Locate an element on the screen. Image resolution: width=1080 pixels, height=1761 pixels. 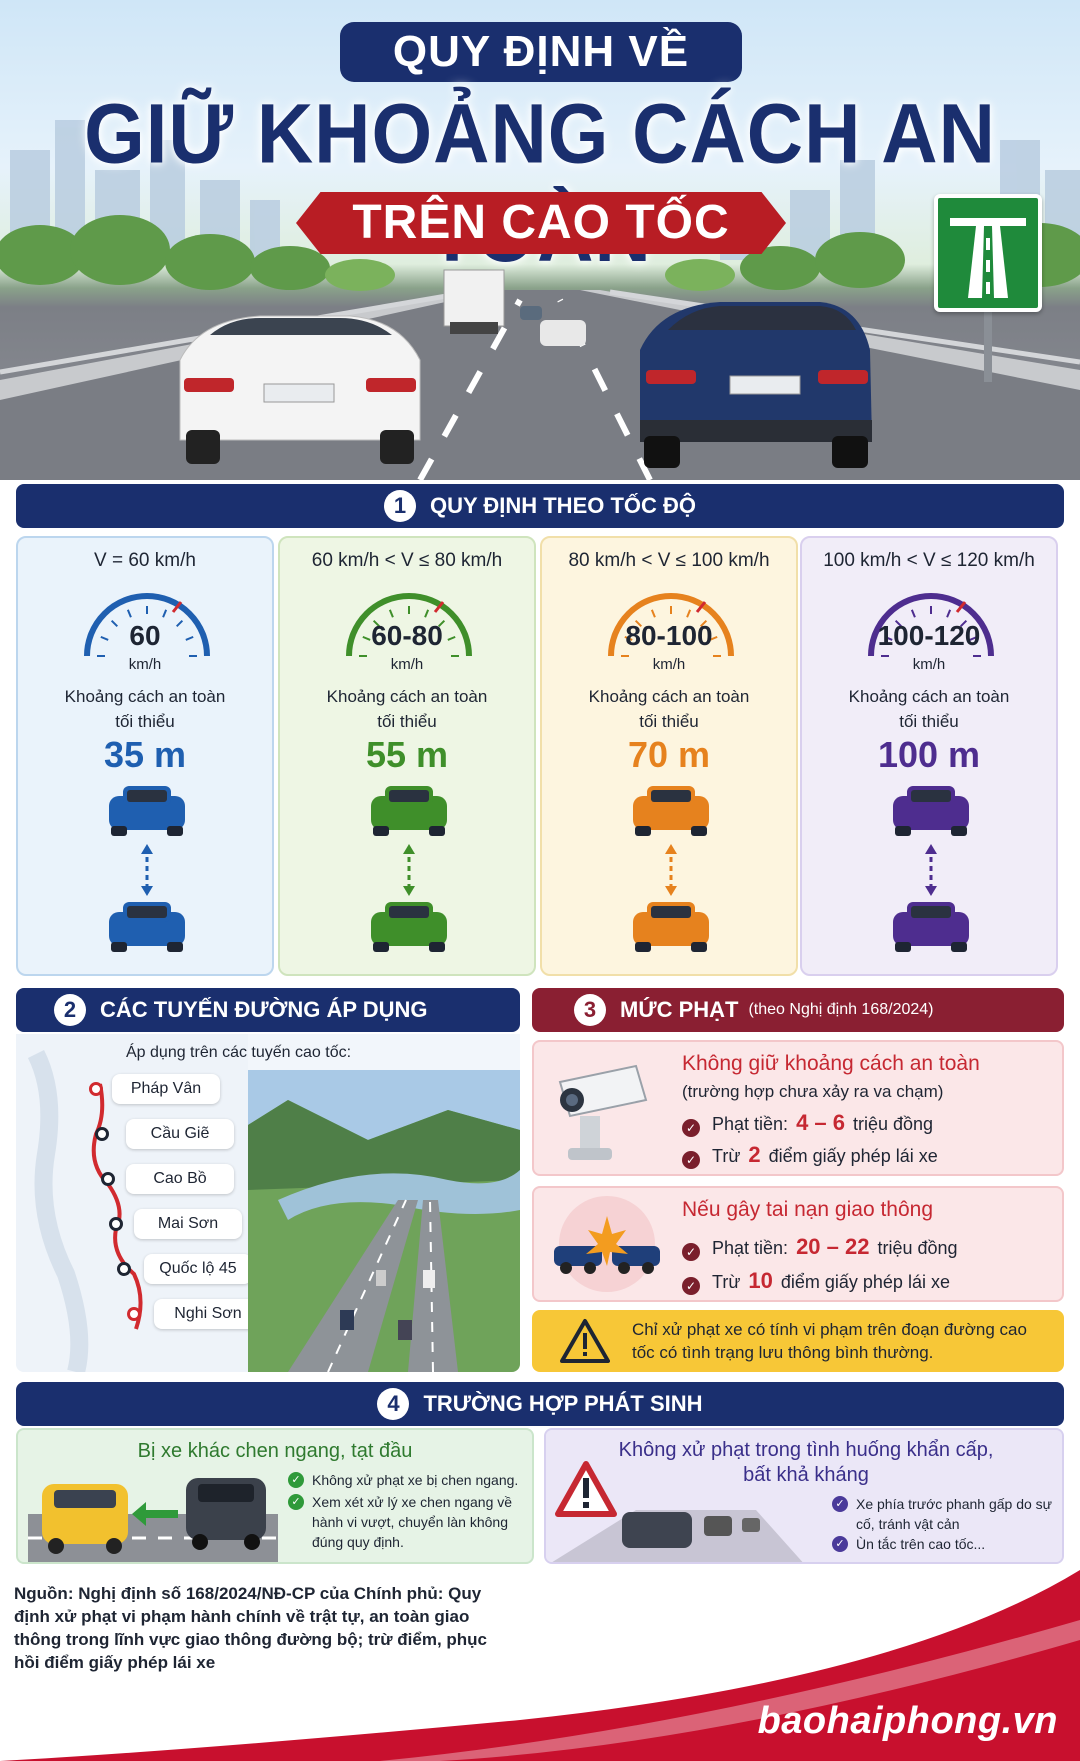
section3-title: MỨC PHẠT is located at coordinates (679, 1009).